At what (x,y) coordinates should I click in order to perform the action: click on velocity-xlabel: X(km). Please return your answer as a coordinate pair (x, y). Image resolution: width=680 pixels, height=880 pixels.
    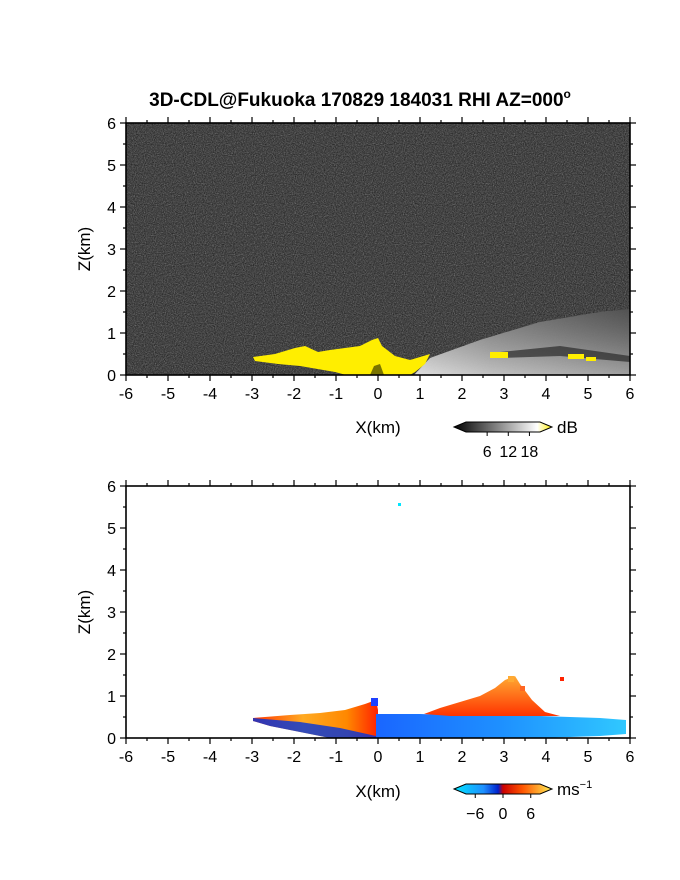
    Looking at the image, I should click on (377, 791).